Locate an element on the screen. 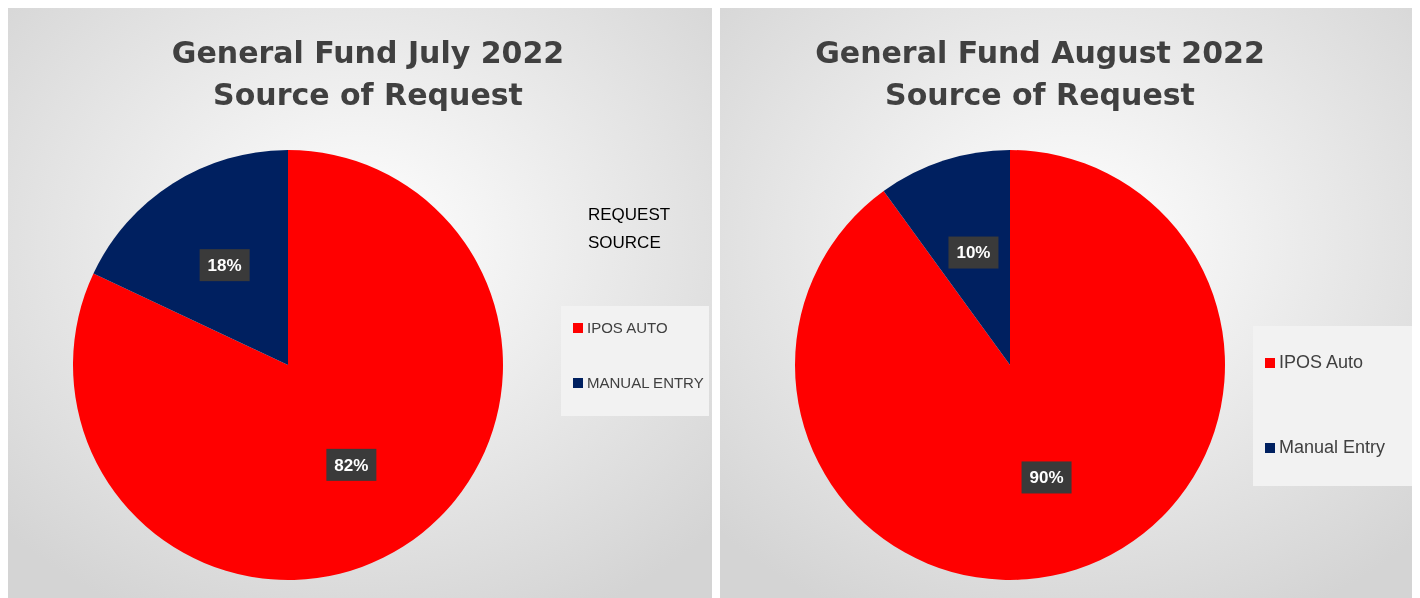 This screenshot has height=598, width=1420. chart-title: General Fund August 2022 Source of Request is located at coordinates (1040, 73).